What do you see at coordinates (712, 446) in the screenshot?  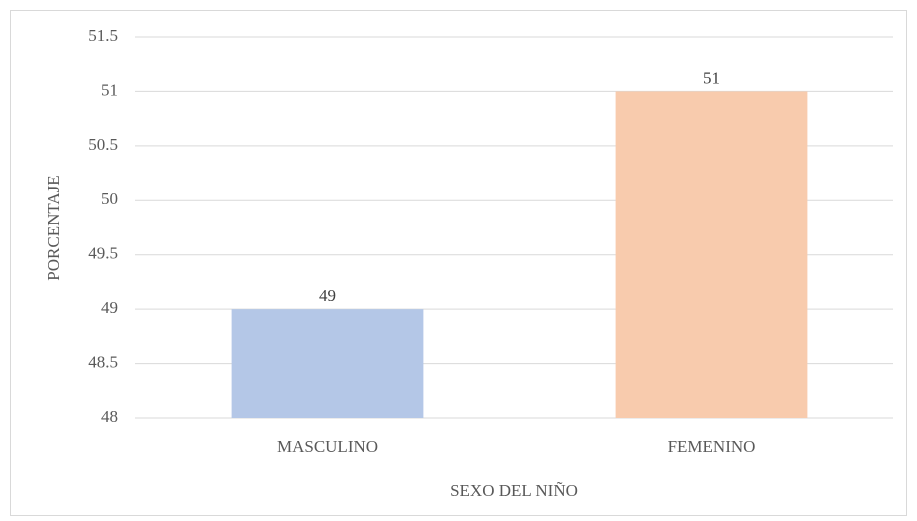 I see `x-tick-label: FEMENINO` at bounding box center [712, 446].